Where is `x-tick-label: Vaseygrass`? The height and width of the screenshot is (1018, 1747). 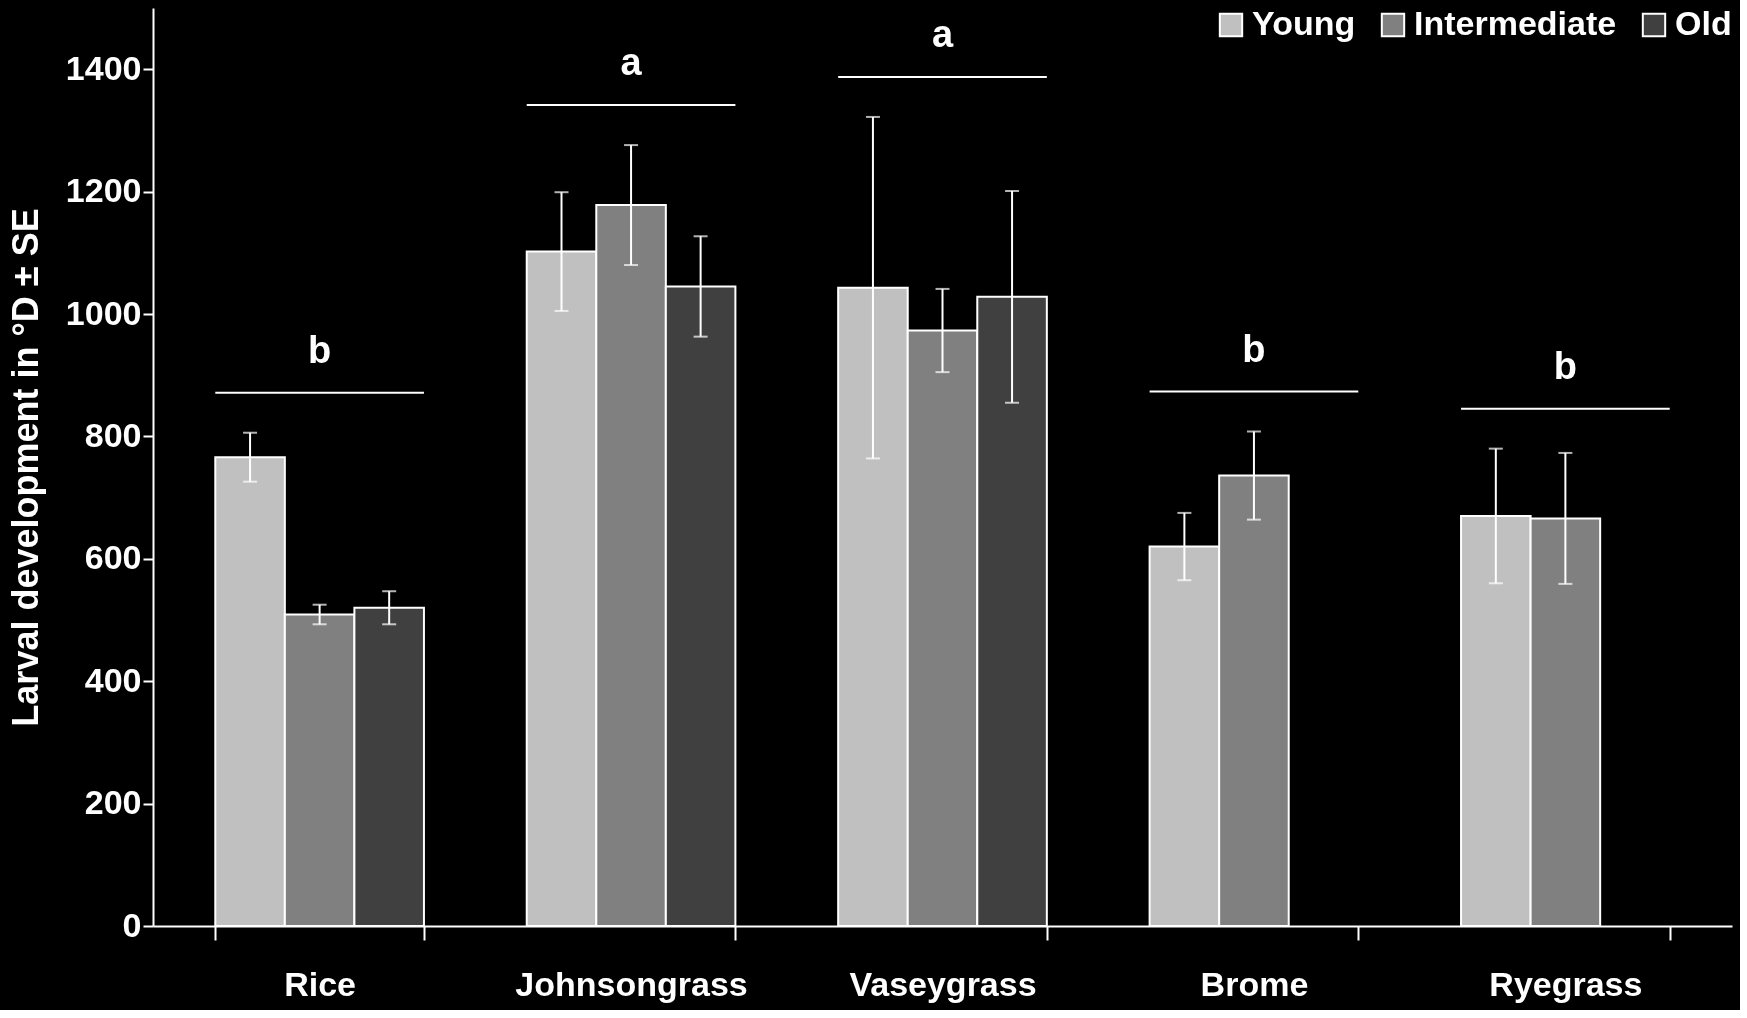
x-tick-label: Vaseygrass is located at coordinates (943, 983).